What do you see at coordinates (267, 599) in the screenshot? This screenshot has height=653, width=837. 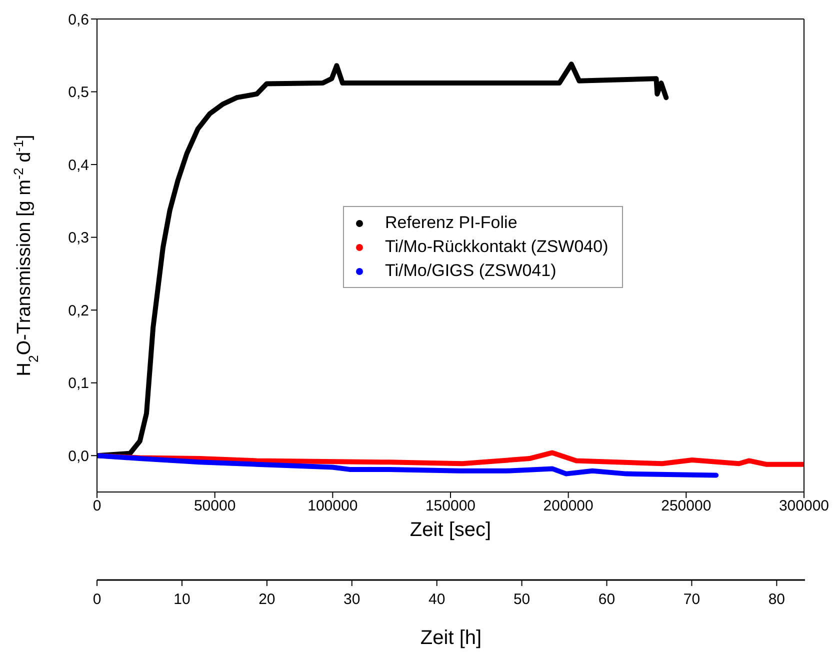 I see `x2-tick-label: 20` at bounding box center [267, 599].